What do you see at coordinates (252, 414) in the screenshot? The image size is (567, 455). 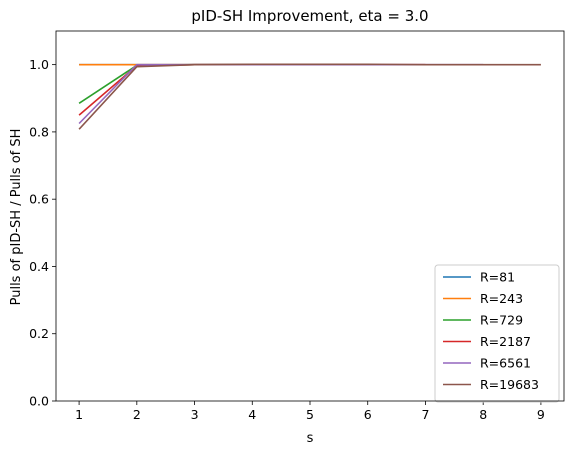 I see `x-tick-label: 4` at bounding box center [252, 414].